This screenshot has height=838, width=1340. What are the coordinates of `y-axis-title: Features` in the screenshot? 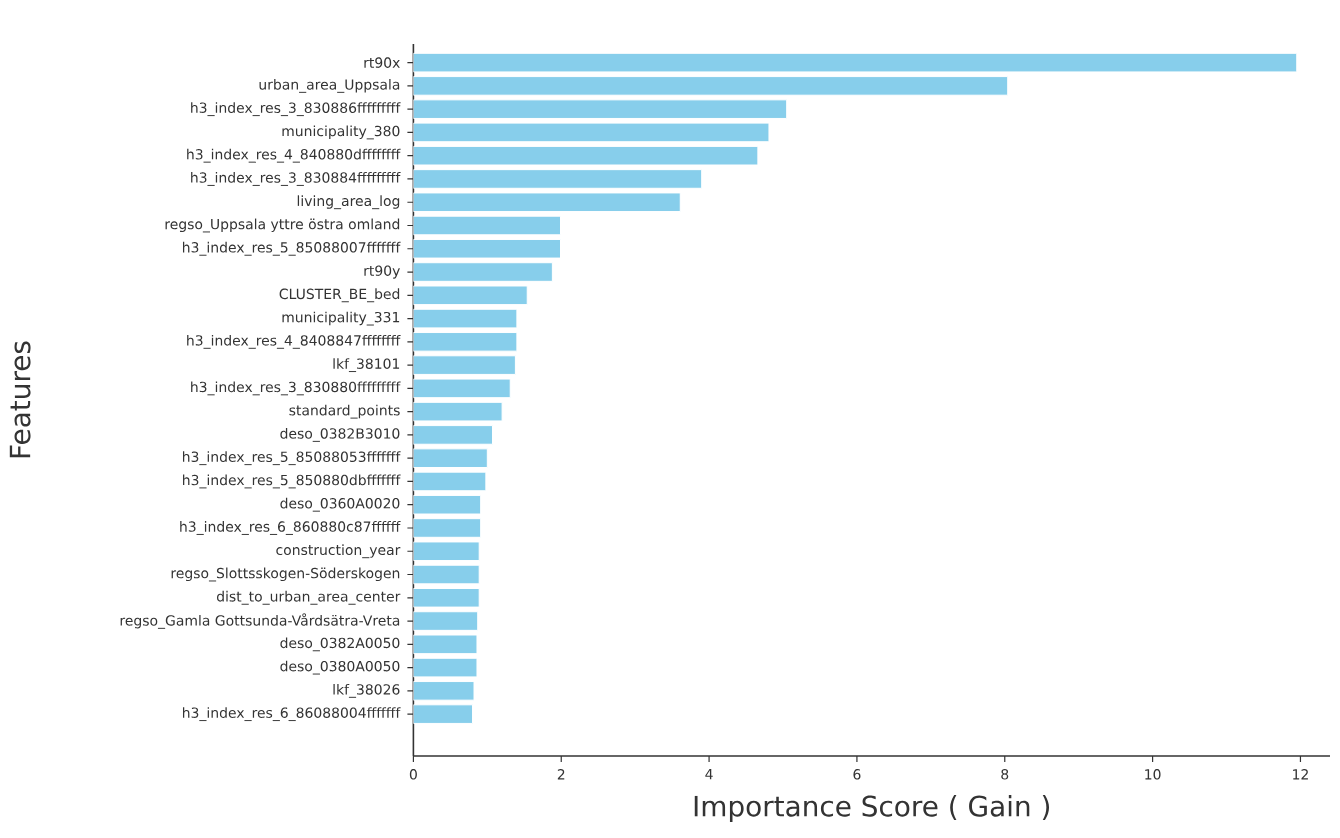 It's located at (20, 399).